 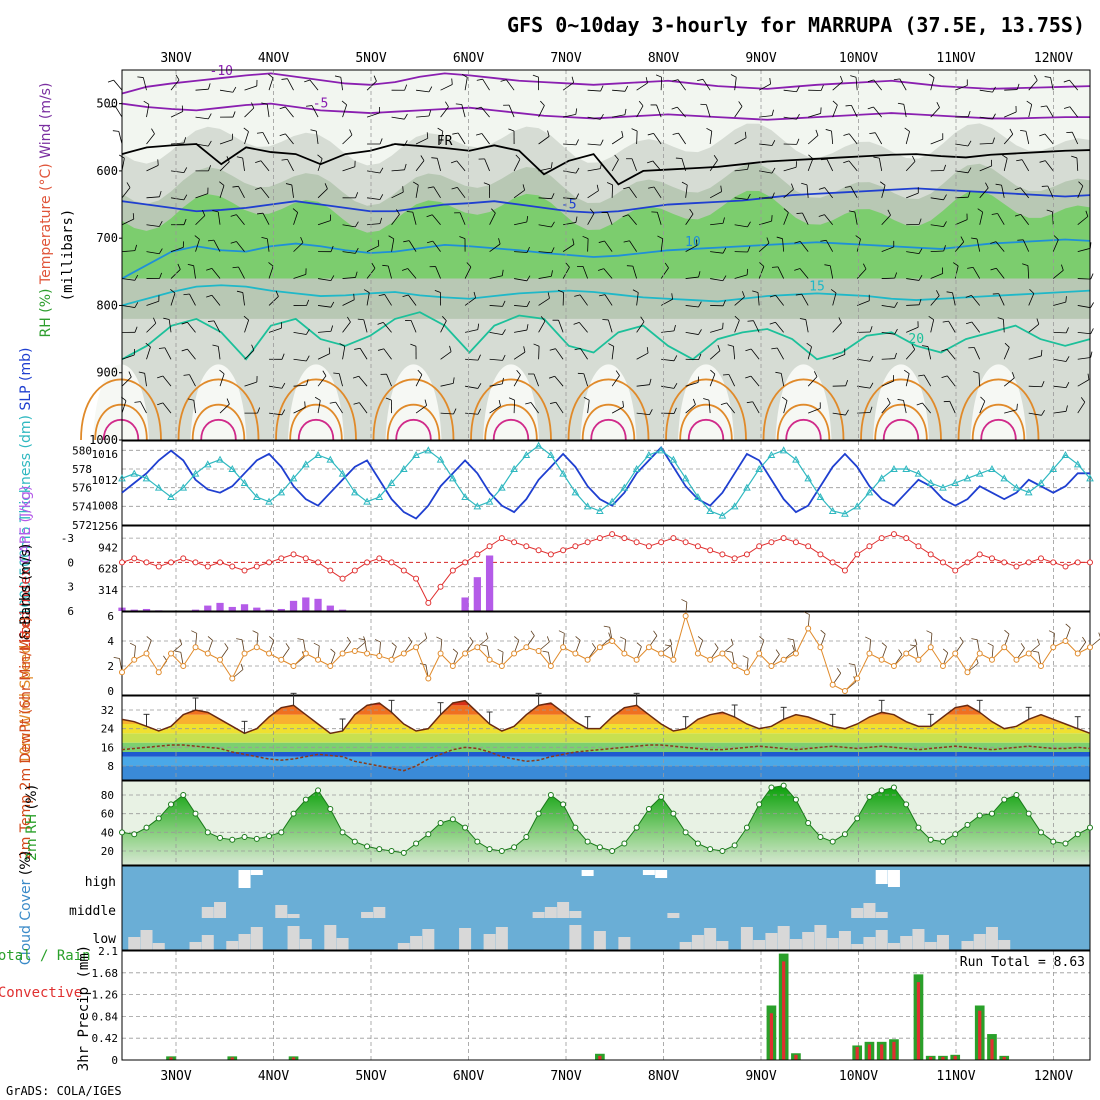 What do you see at coordinates (26, 482) in the screenshot?
I see `panel-ylabel: 1000-500mb Thickness (dm) SLP (mb)` at bounding box center [26, 482].